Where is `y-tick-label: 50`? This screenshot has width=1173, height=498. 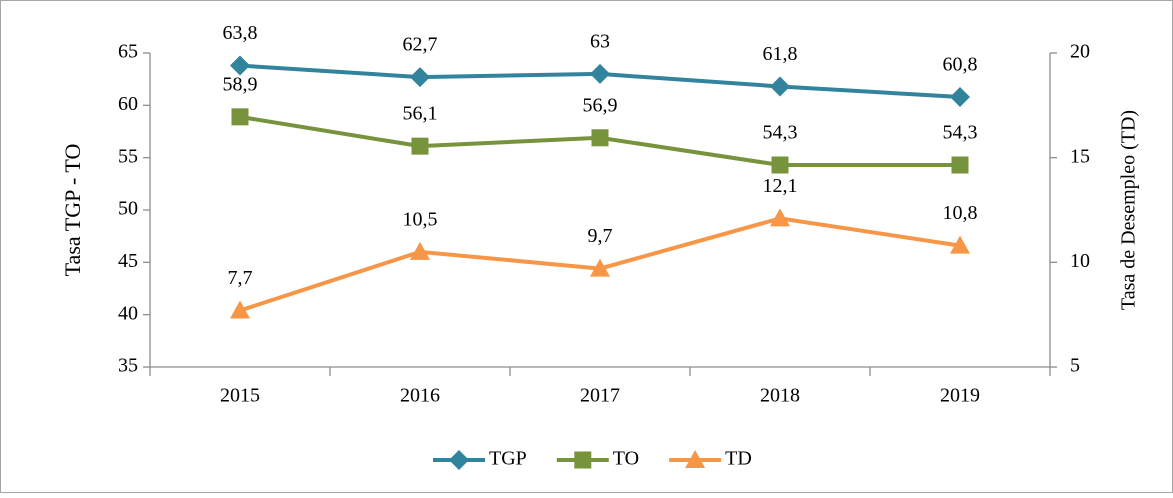
y-tick-label: 50 is located at coordinates (128, 209).